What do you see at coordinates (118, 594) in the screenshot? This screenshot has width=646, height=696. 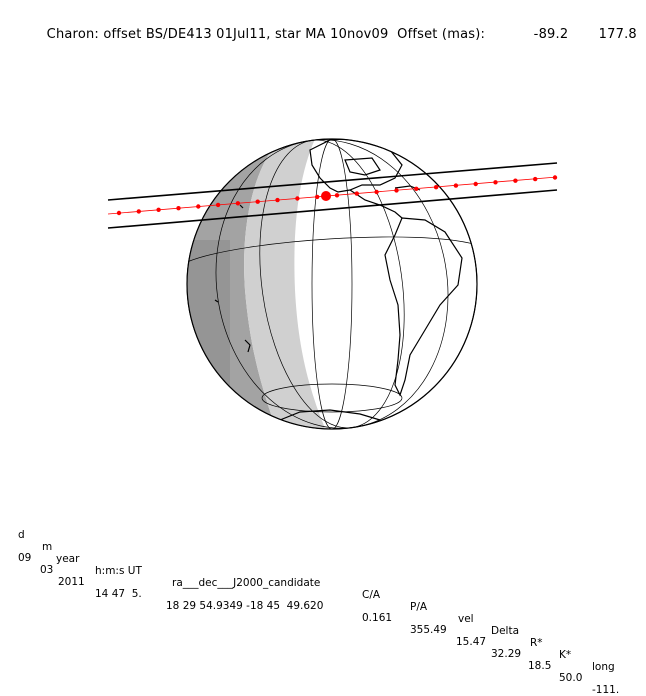 I see `val-time: 14 47 5.` at bounding box center [118, 594].